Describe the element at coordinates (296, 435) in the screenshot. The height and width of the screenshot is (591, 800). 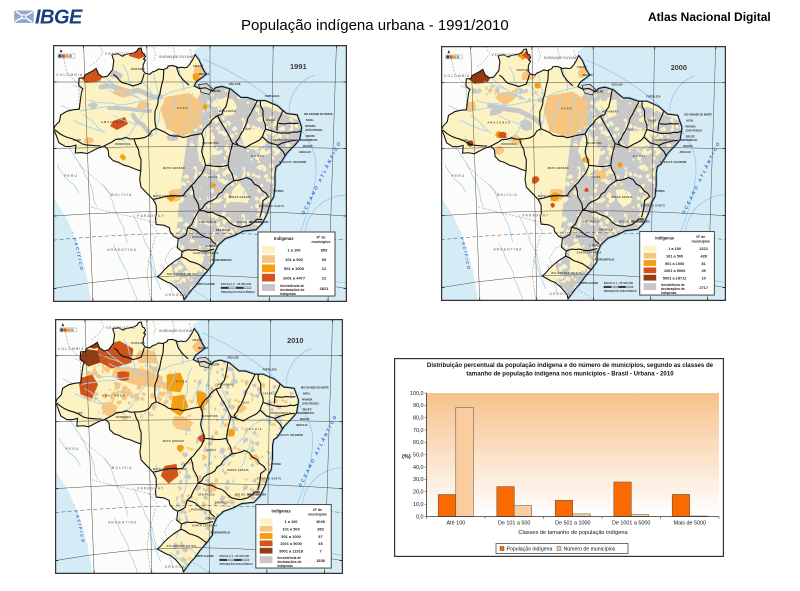
I see `svg-text: SALVADOR` at that location.